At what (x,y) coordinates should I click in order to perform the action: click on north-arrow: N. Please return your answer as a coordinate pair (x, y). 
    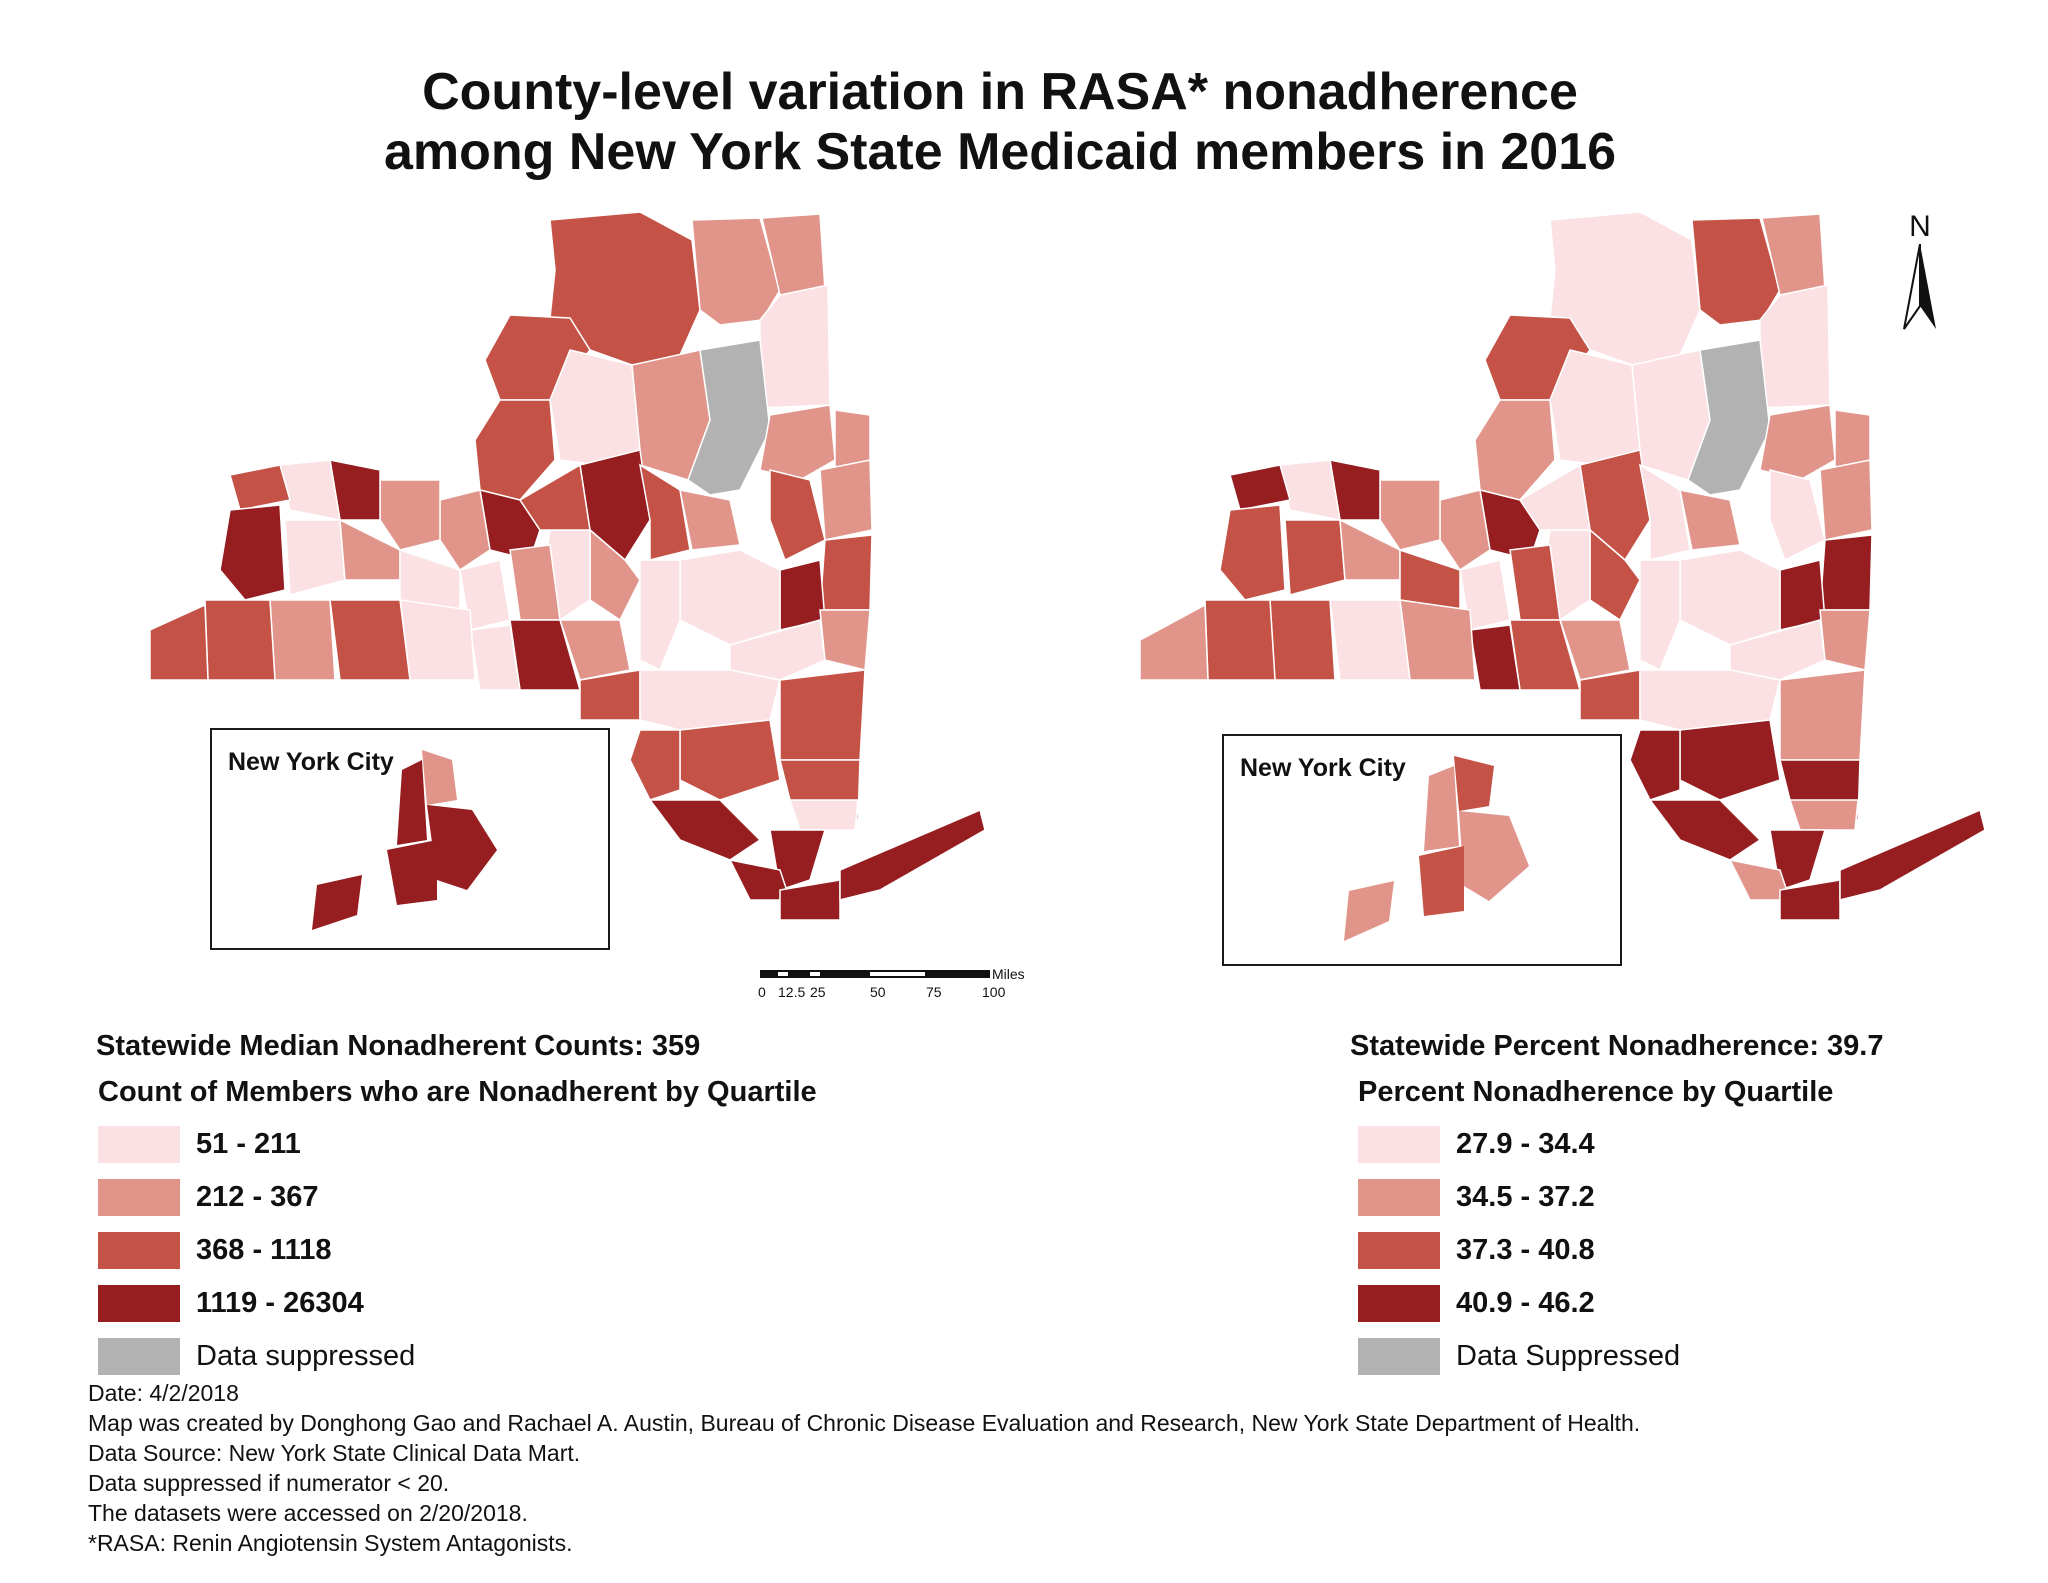
    Looking at the image, I should click on (1930, 270).